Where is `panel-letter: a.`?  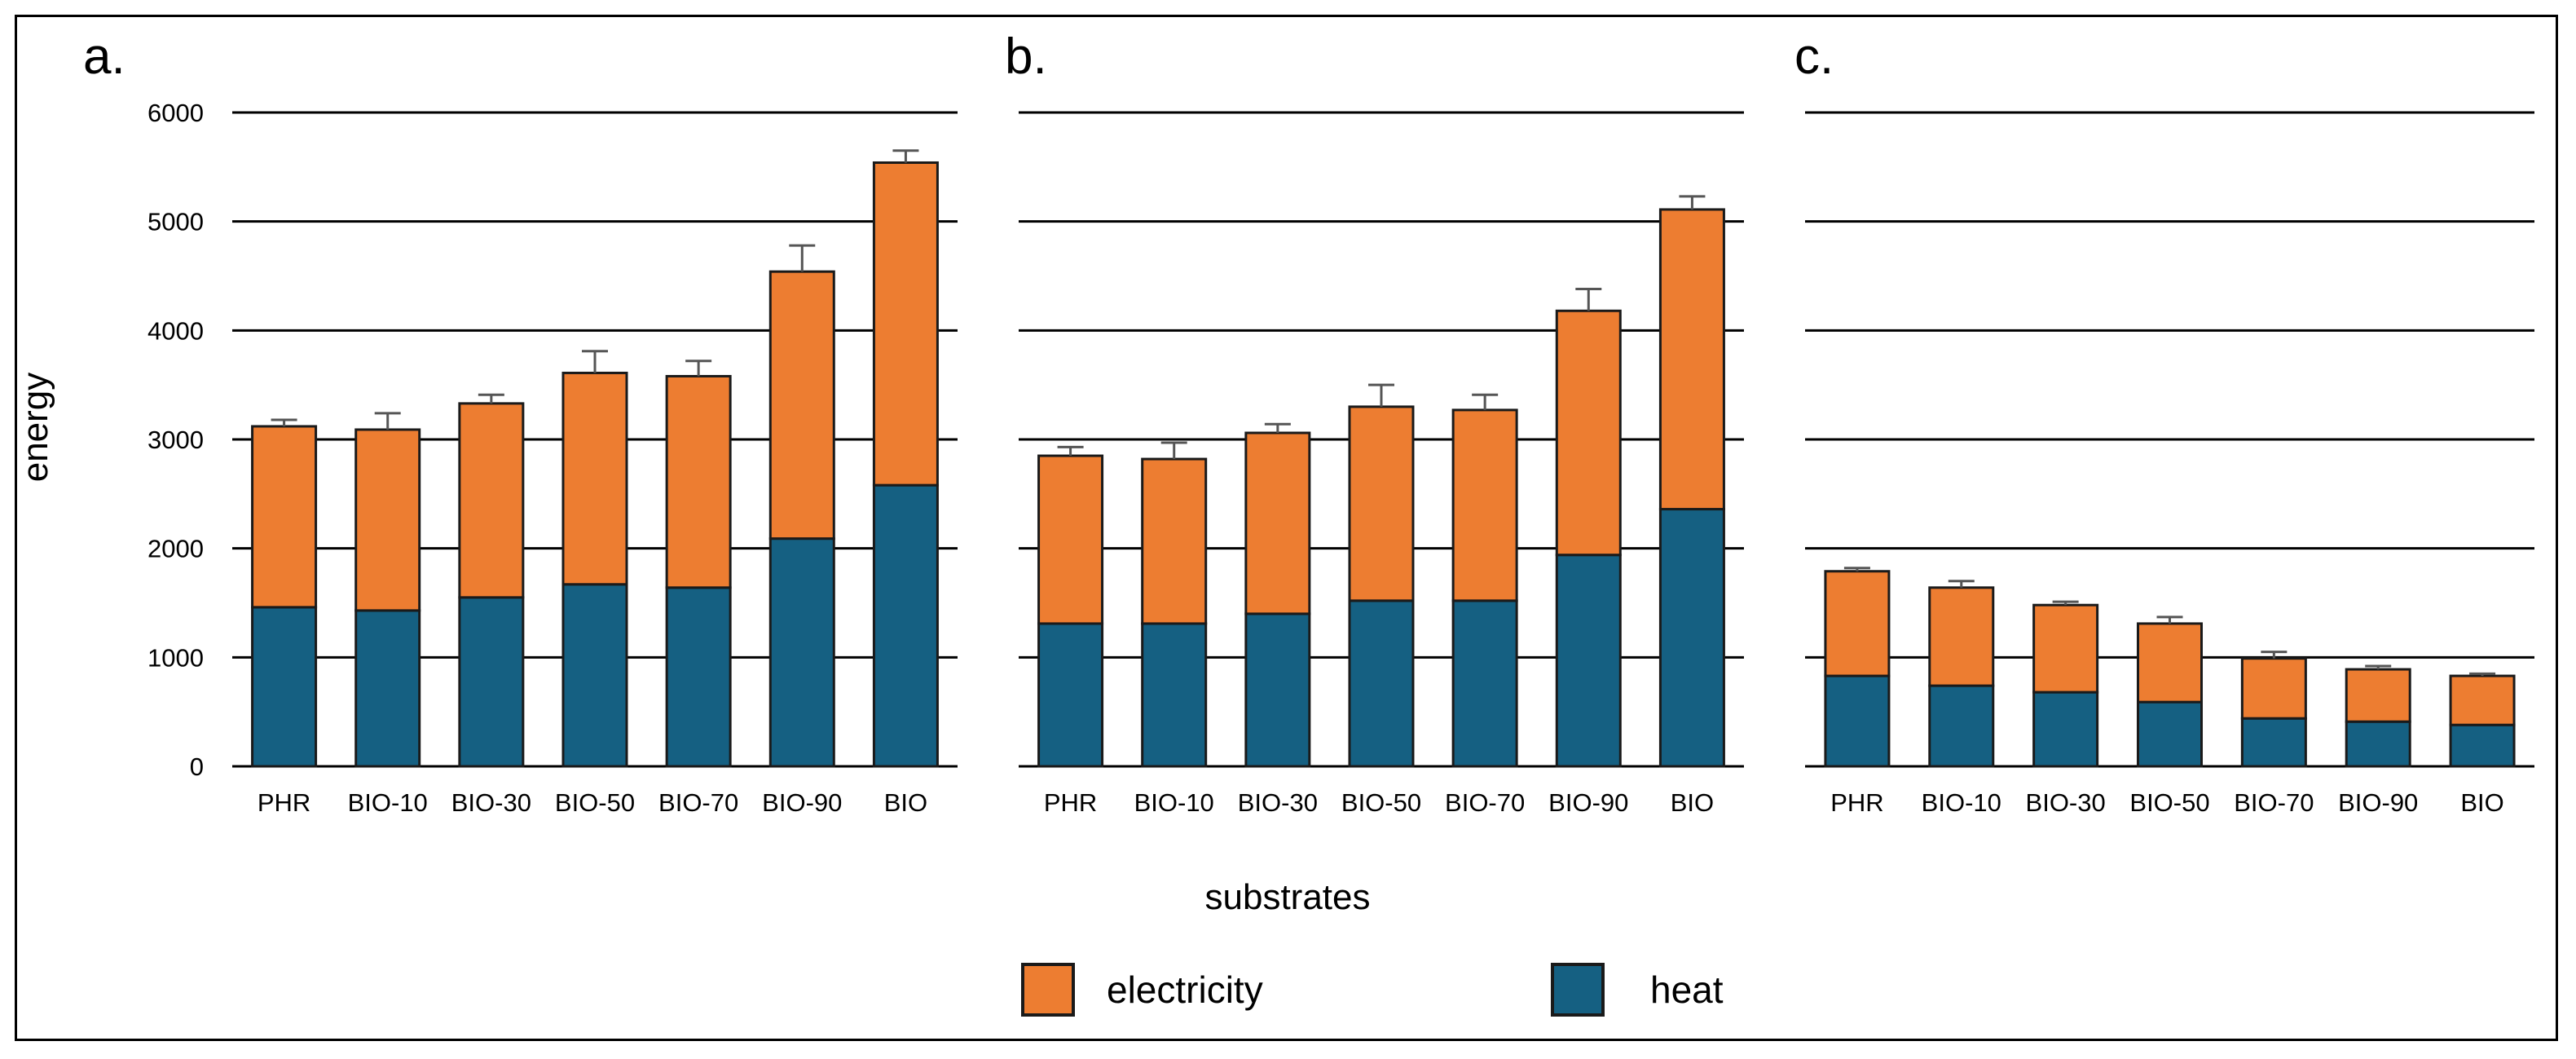
panel-letter: a. is located at coordinates (104, 57).